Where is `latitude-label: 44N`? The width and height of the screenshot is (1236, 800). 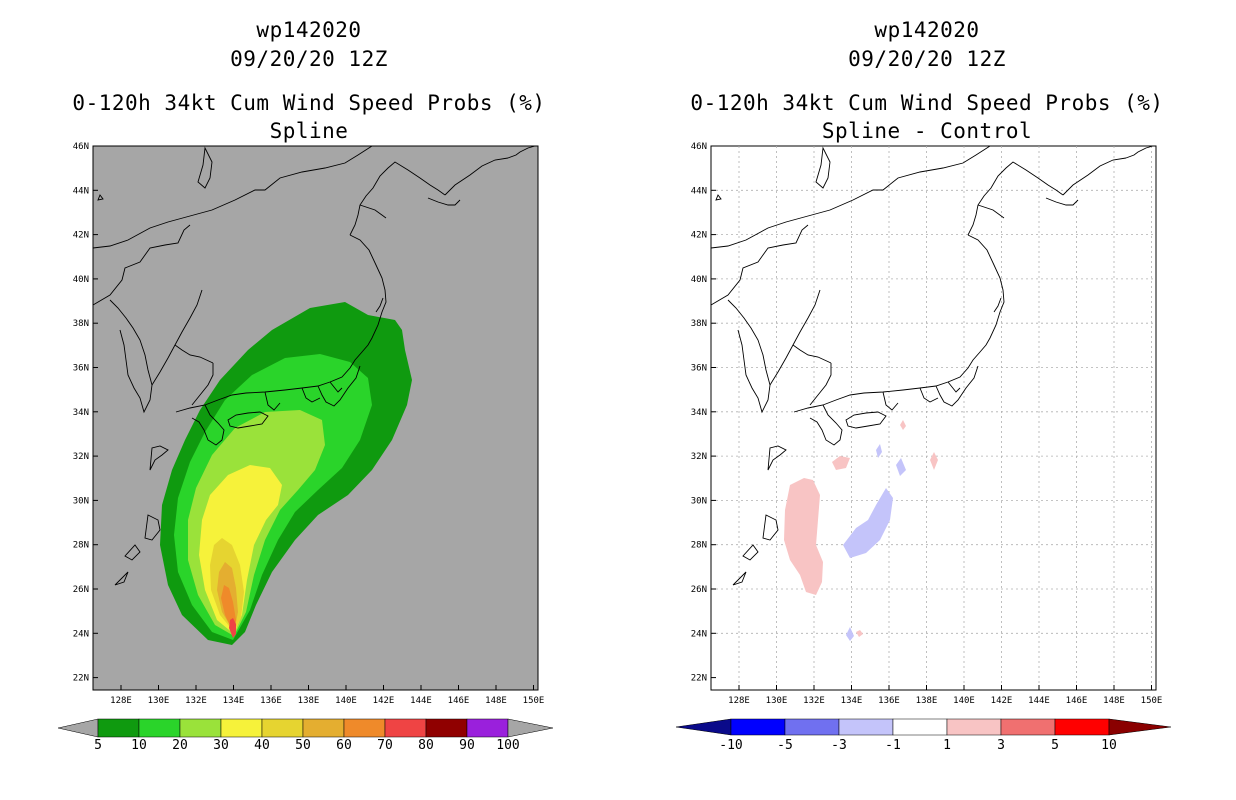
latitude-label: 44N is located at coordinates (81, 191).